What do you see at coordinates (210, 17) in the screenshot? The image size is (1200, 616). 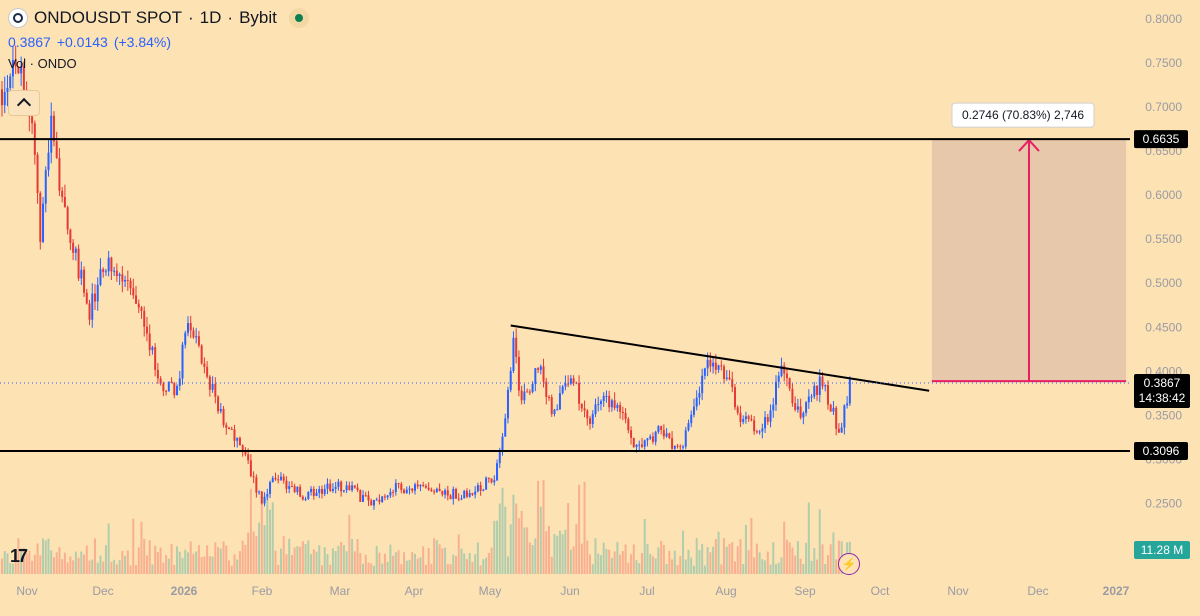 I see `interval-label: 1D` at bounding box center [210, 17].